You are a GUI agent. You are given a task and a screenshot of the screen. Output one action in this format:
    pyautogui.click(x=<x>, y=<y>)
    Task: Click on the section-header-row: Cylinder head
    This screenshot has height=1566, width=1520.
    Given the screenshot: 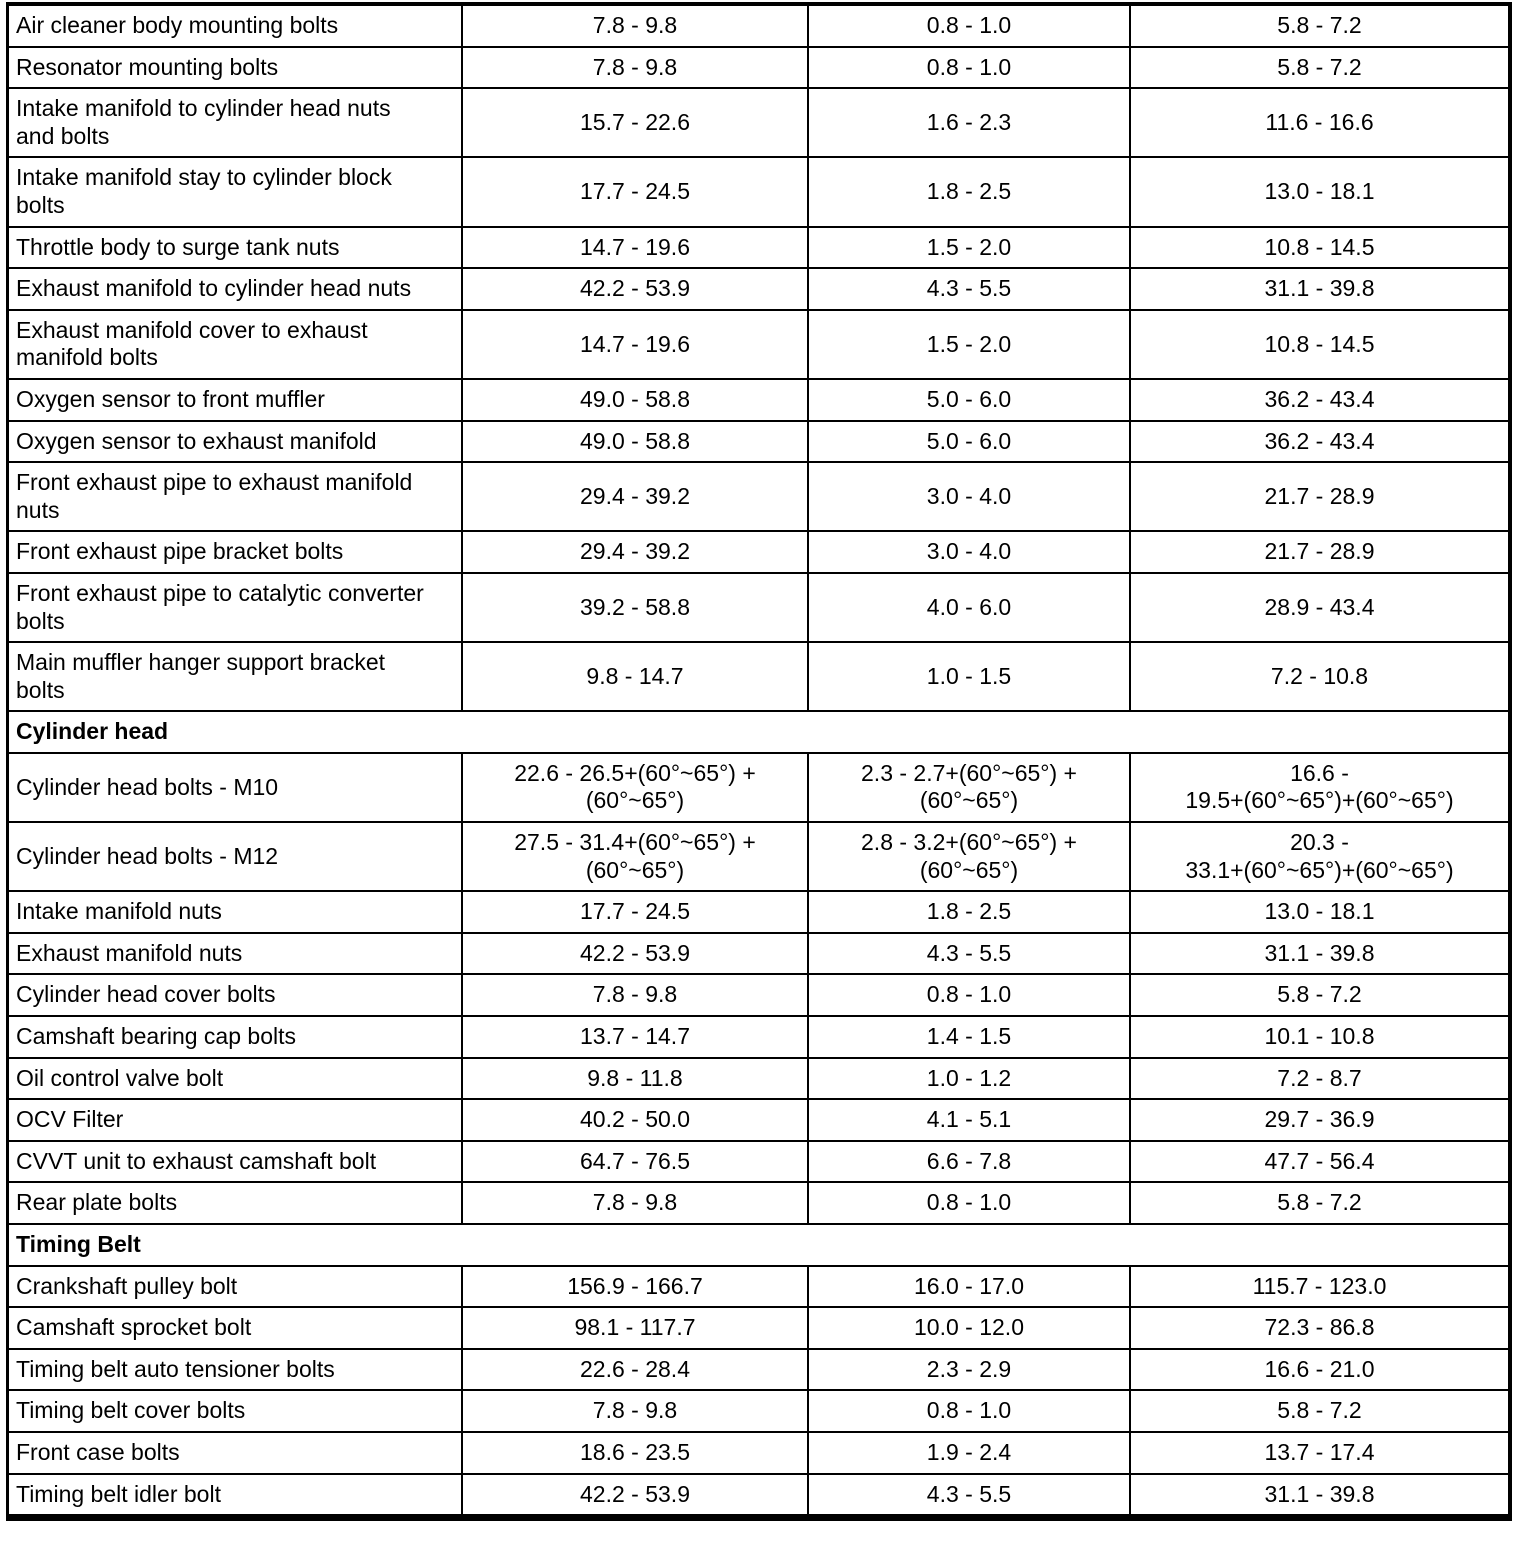 What is the action you would take?
    pyautogui.click(x=758, y=731)
    